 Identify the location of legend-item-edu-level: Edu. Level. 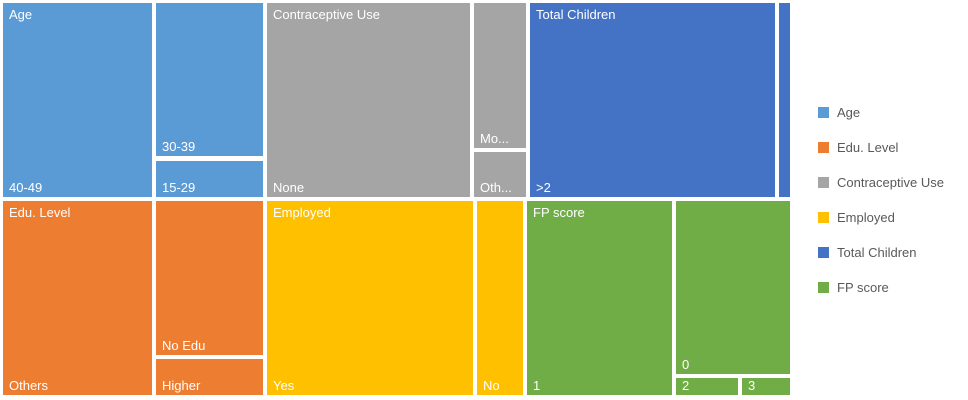
(881, 147).